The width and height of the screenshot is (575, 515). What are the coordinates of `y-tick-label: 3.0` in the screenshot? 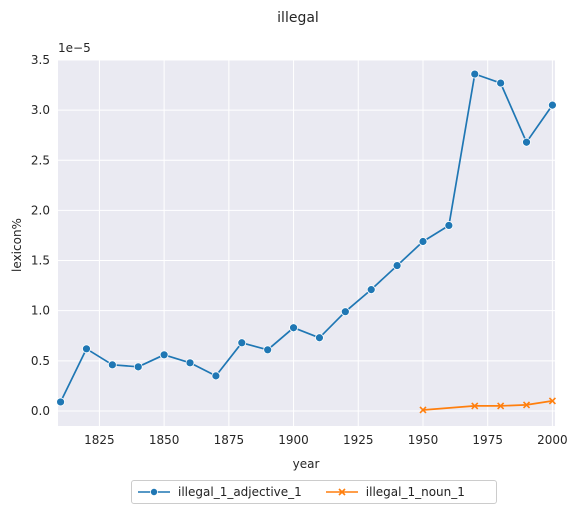 It's located at (40, 110).